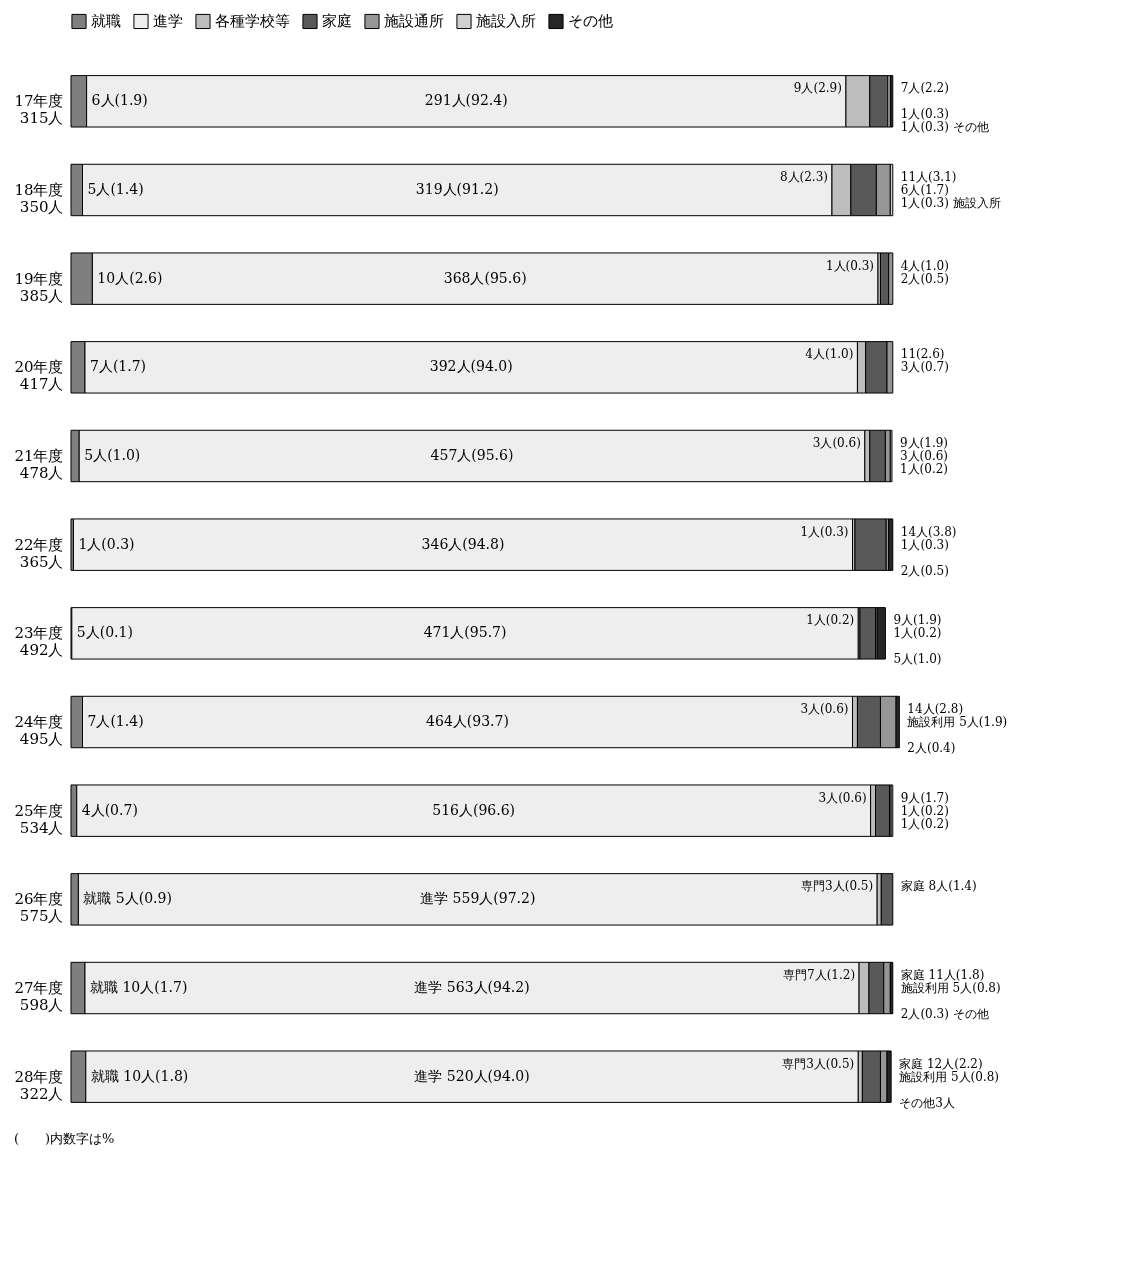 This screenshot has height=1272, width=1133. Describe the element at coordinates (924, 189) in the screenshot. I see `data-label: 6人(1.7)` at that location.